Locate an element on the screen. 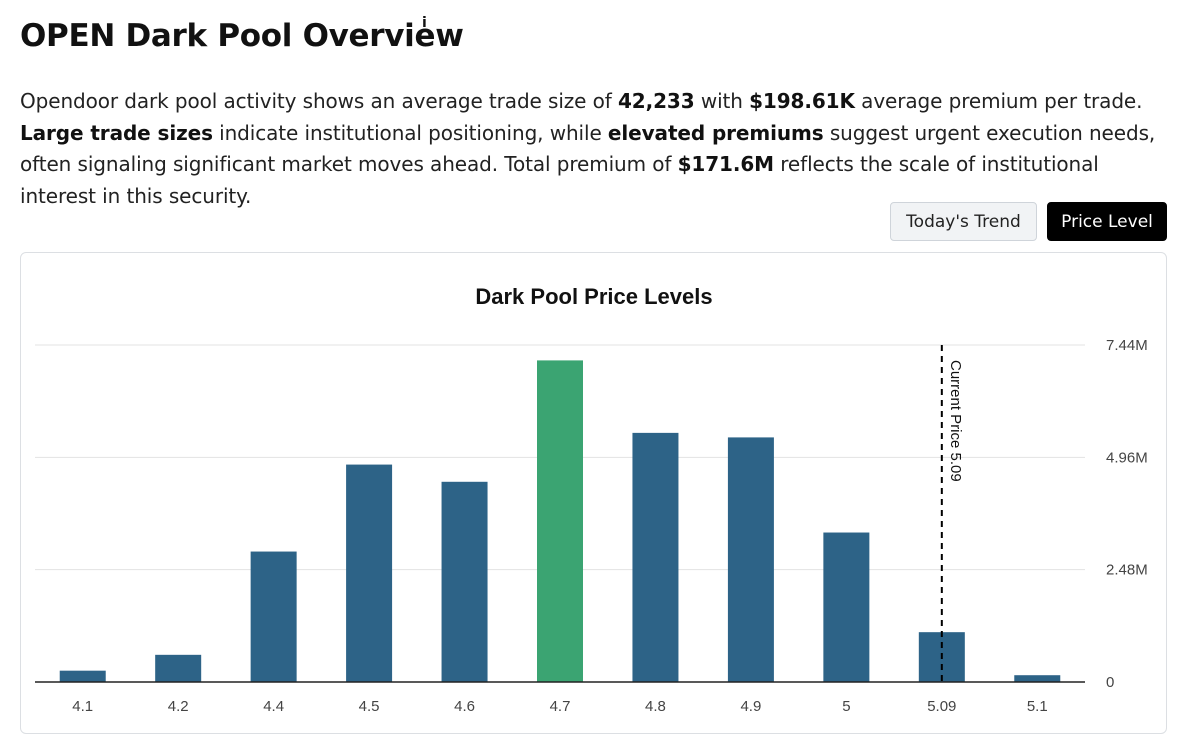 This screenshot has height=756, width=1200. description-text: average premium per trade. is located at coordinates (998, 101).